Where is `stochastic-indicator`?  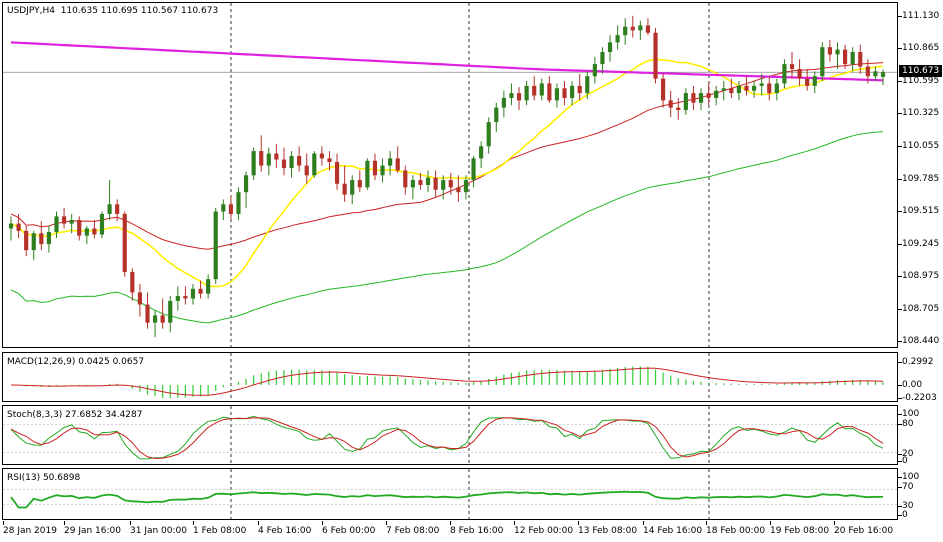 stochastic-indicator is located at coordinates (450, 435).